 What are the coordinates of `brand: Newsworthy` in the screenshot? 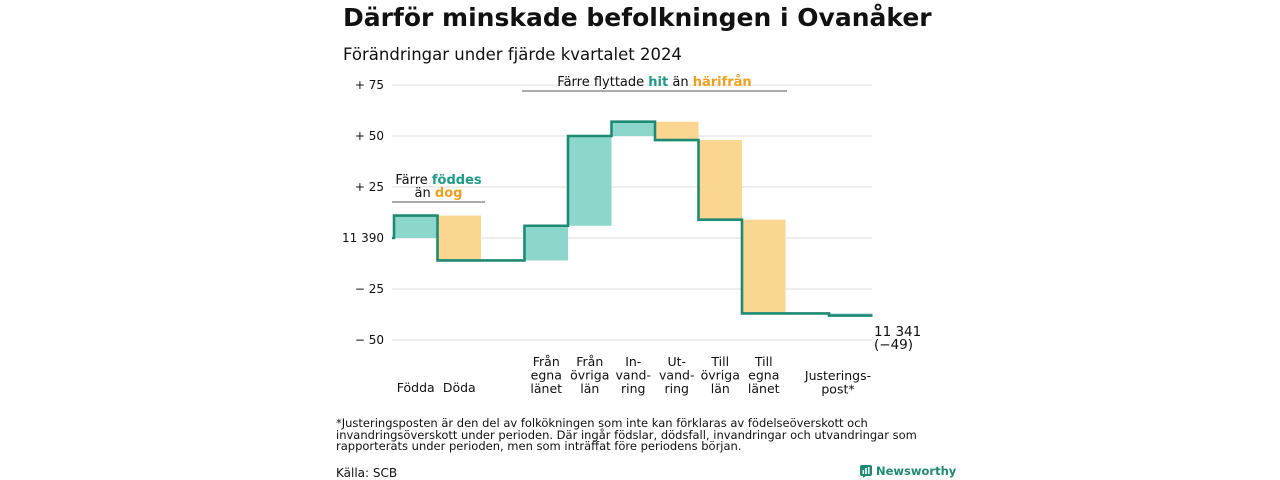 It's located at (908, 471).